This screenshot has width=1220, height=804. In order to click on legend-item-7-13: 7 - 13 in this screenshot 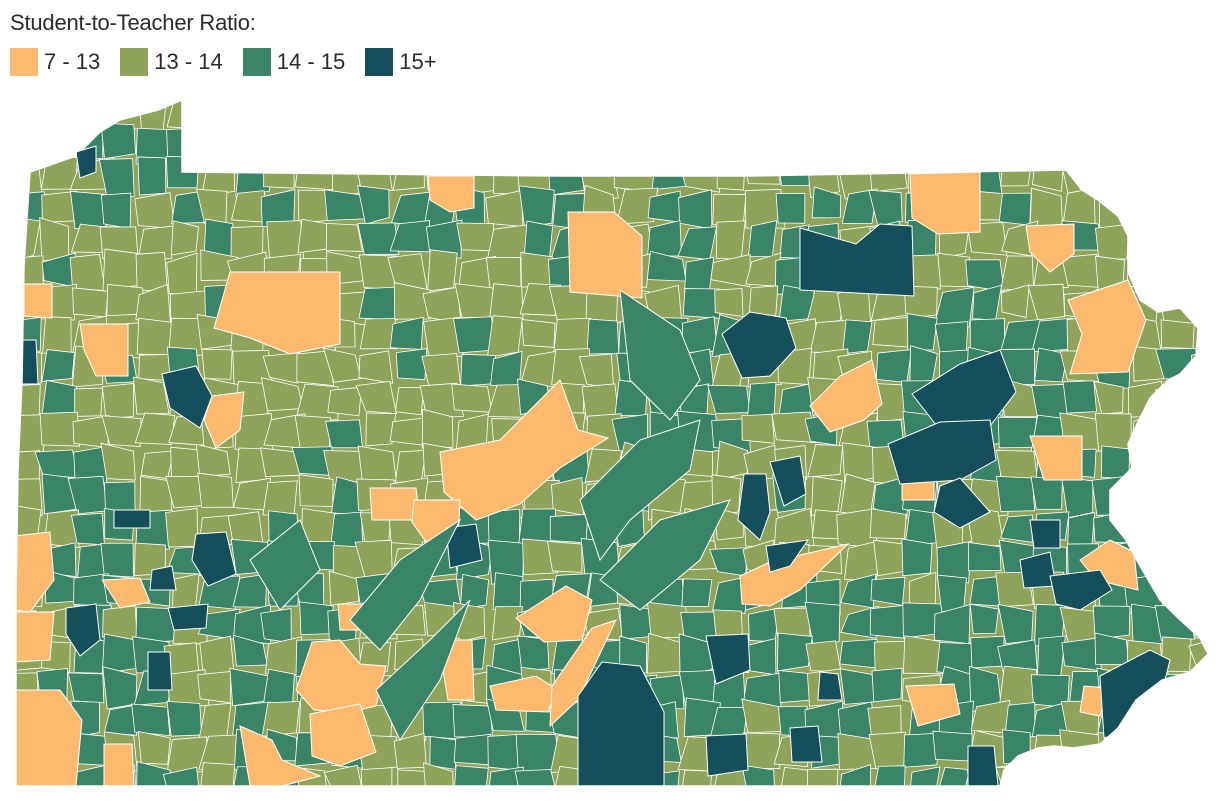, I will do `click(55, 62)`.